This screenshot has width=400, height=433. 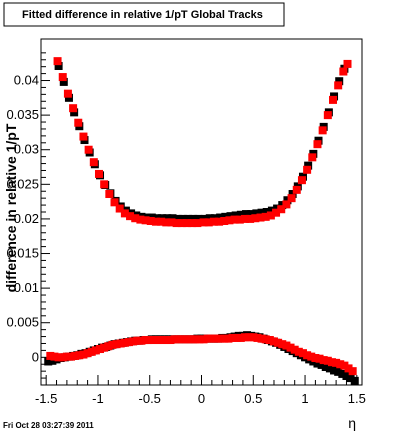 What do you see at coordinates (150, 398) in the screenshot?
I see `x-tick-label: -0.5` at bounding box center [150, 398].